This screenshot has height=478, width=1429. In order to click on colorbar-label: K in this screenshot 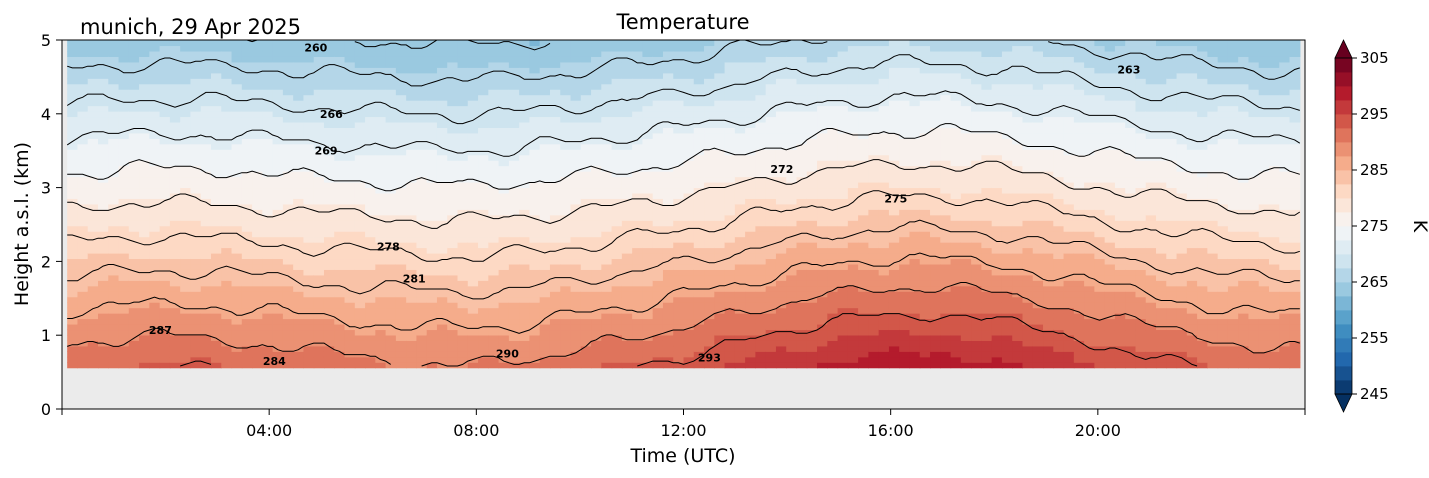, I will do `click(1419, 226)`.